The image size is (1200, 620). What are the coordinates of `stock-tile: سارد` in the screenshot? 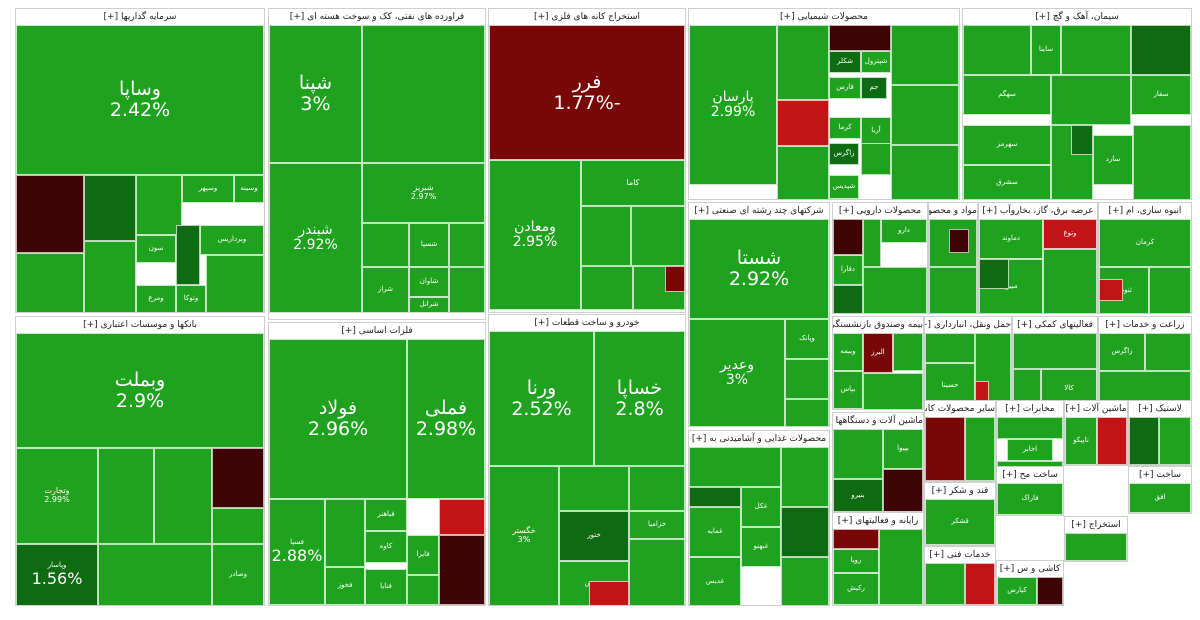 It's located at (1113, 160).